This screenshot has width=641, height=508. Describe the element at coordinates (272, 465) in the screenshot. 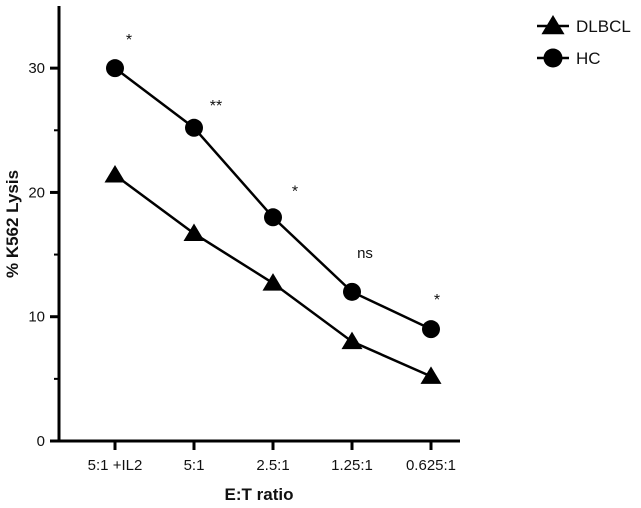

I see `x-tick-label: 2.5:1` at that location.